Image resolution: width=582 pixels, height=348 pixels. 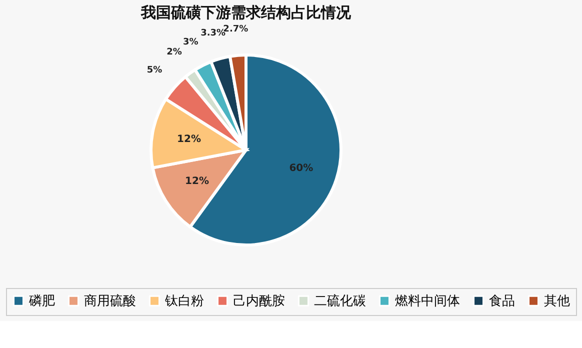 What do you see at coordinates (174, 52) in the screenshot?
I see `data-label: 2%` at bounding box center [174, 52].